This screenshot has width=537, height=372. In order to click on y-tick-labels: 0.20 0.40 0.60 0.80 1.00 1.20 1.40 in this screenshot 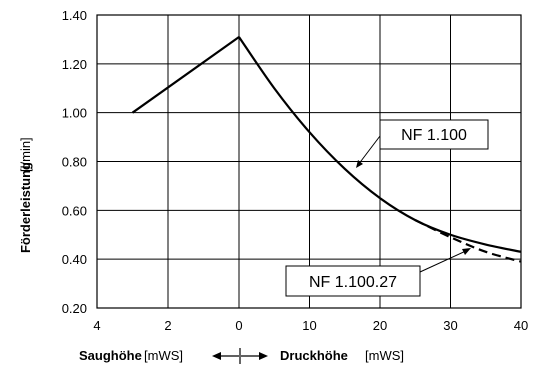, I will do `click(74, 162)`.